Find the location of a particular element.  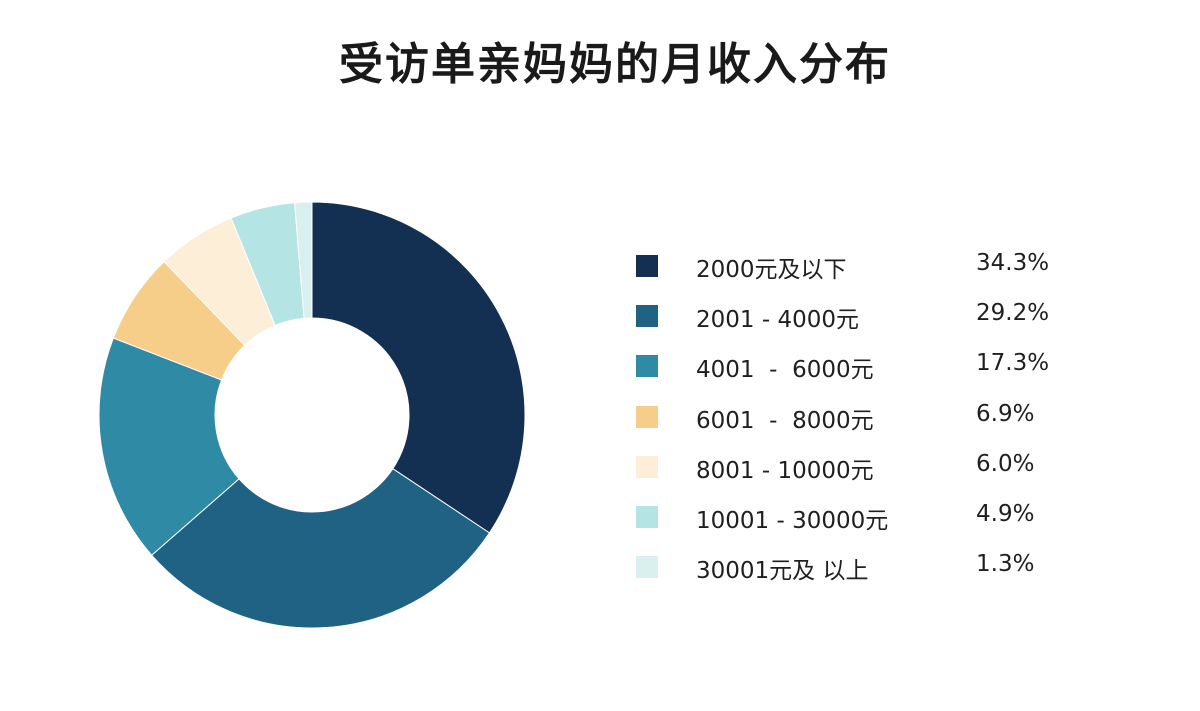

legend-item-6: 10001 - 30000元 4.9% is located at coordinates (856, 520).